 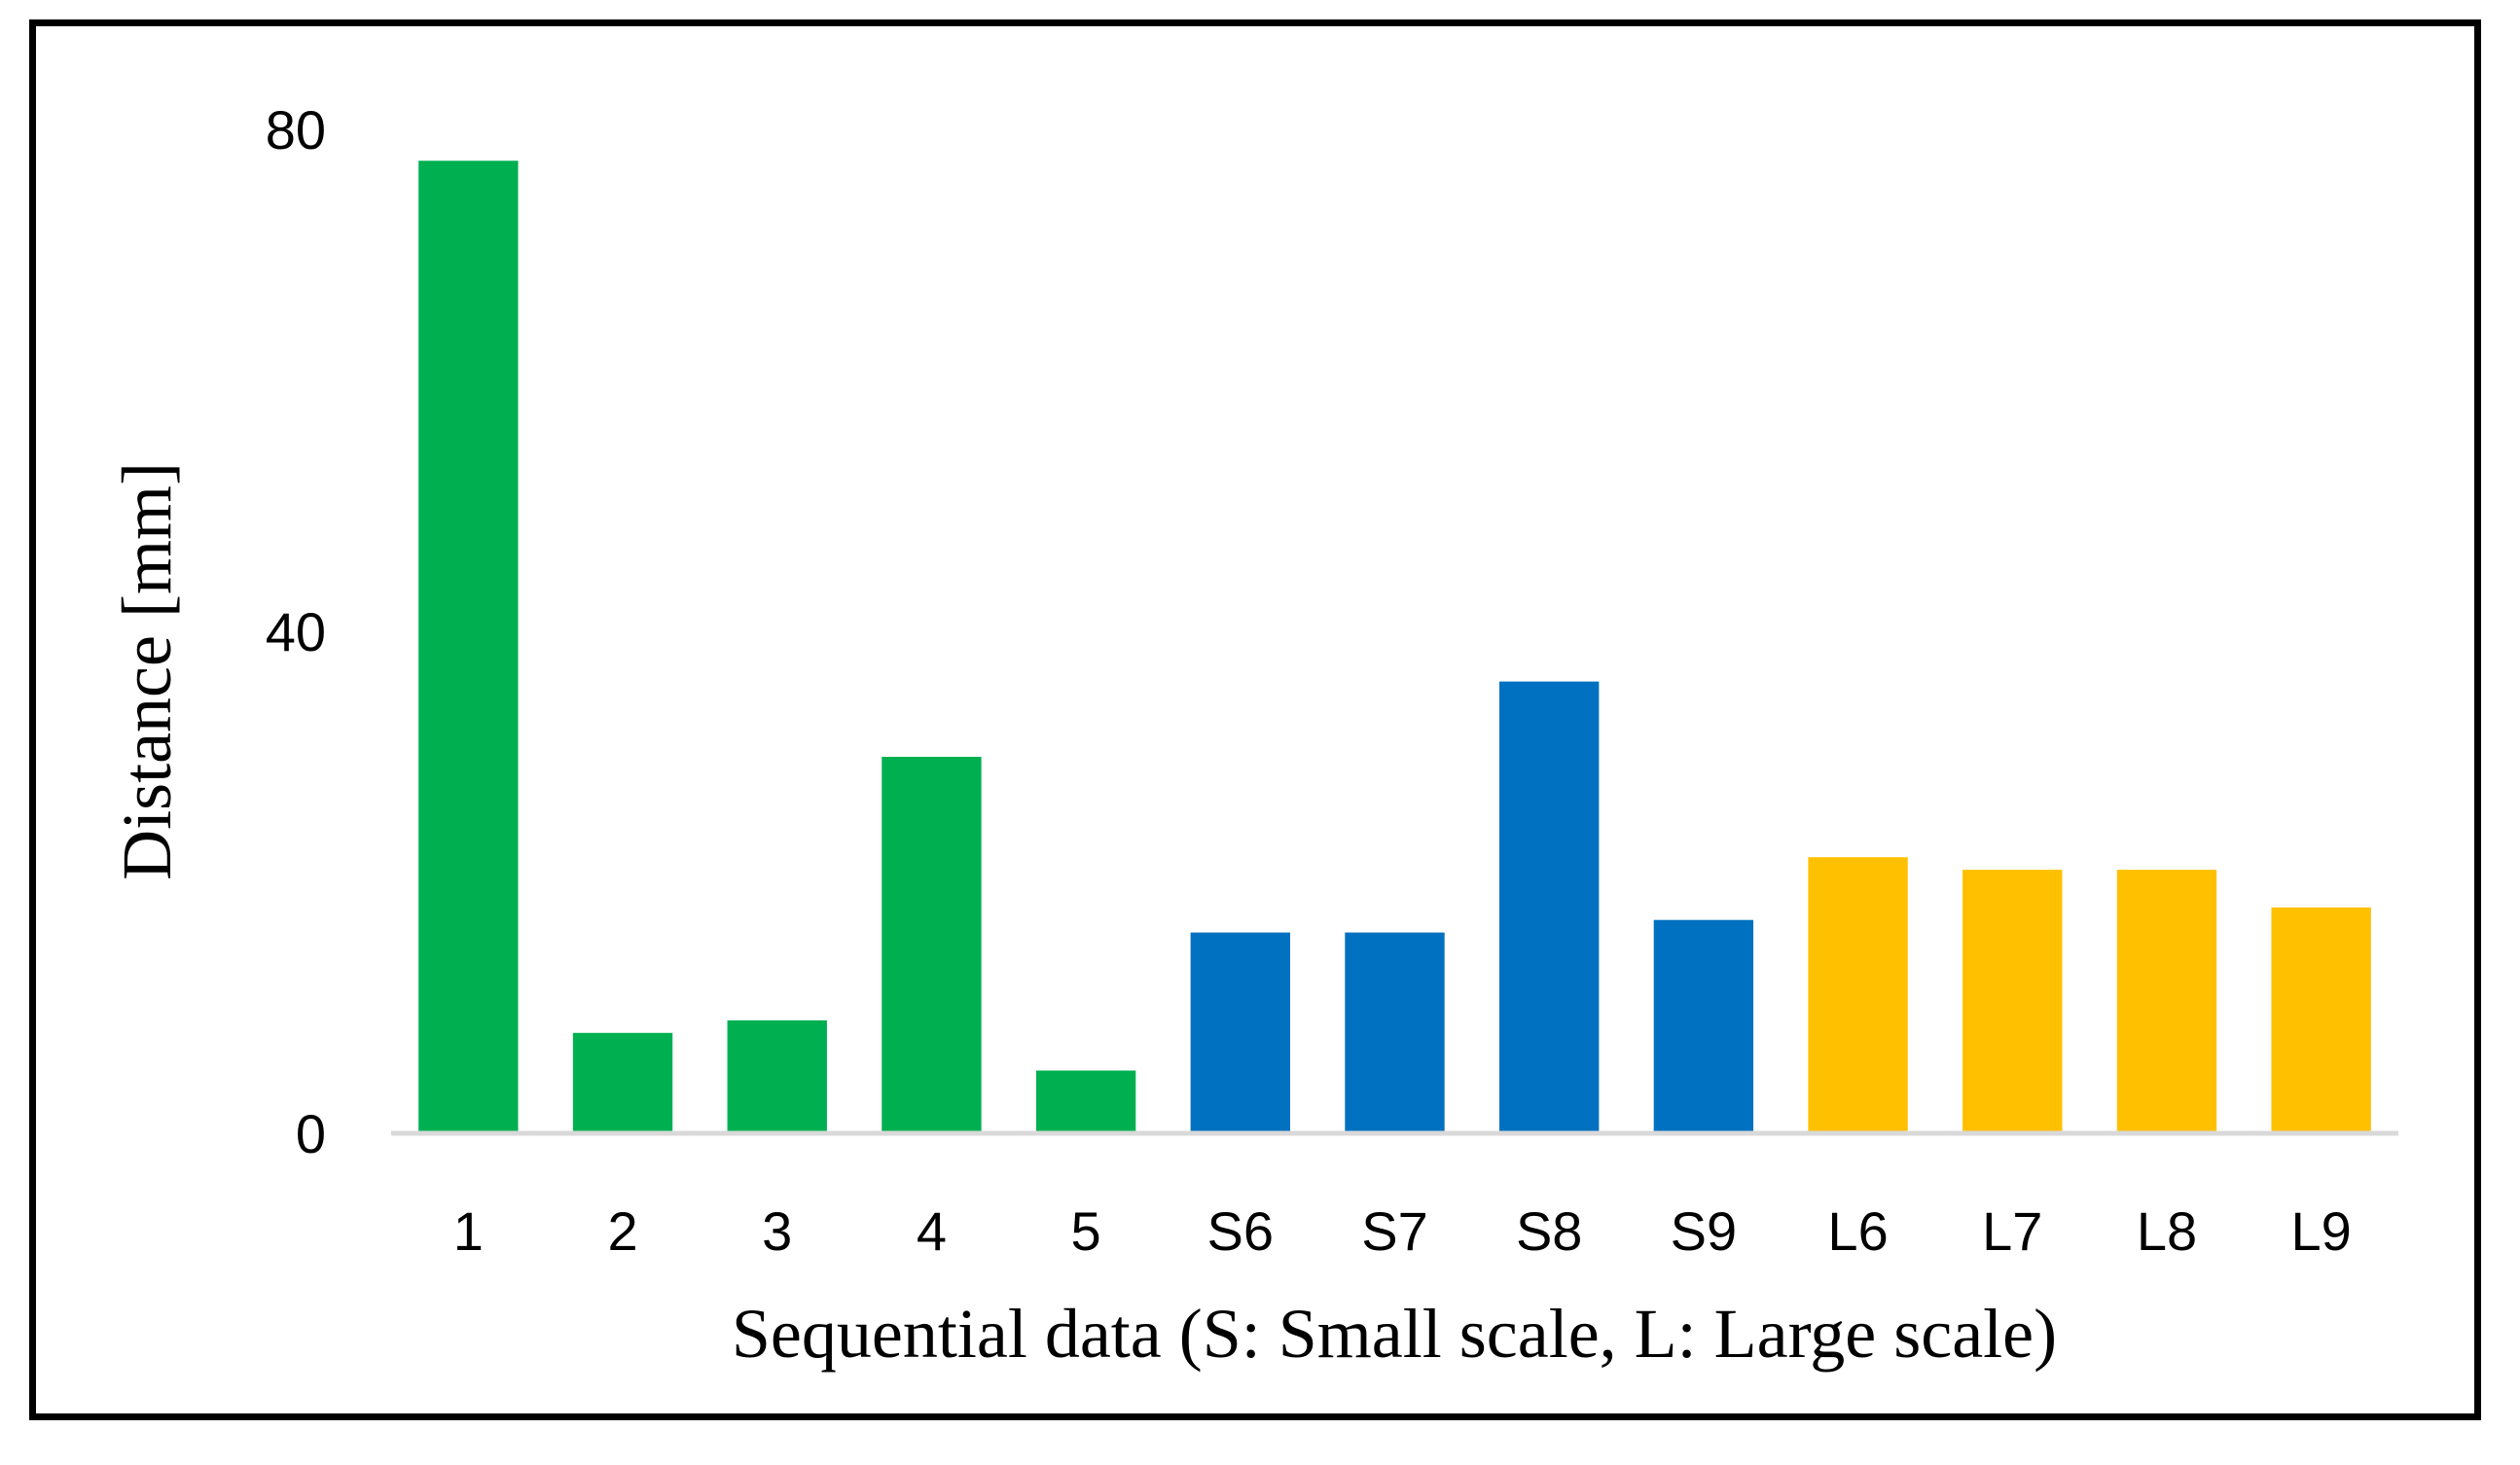 I want to click on y-tick-label: 0, so click(x=311, y=1133).